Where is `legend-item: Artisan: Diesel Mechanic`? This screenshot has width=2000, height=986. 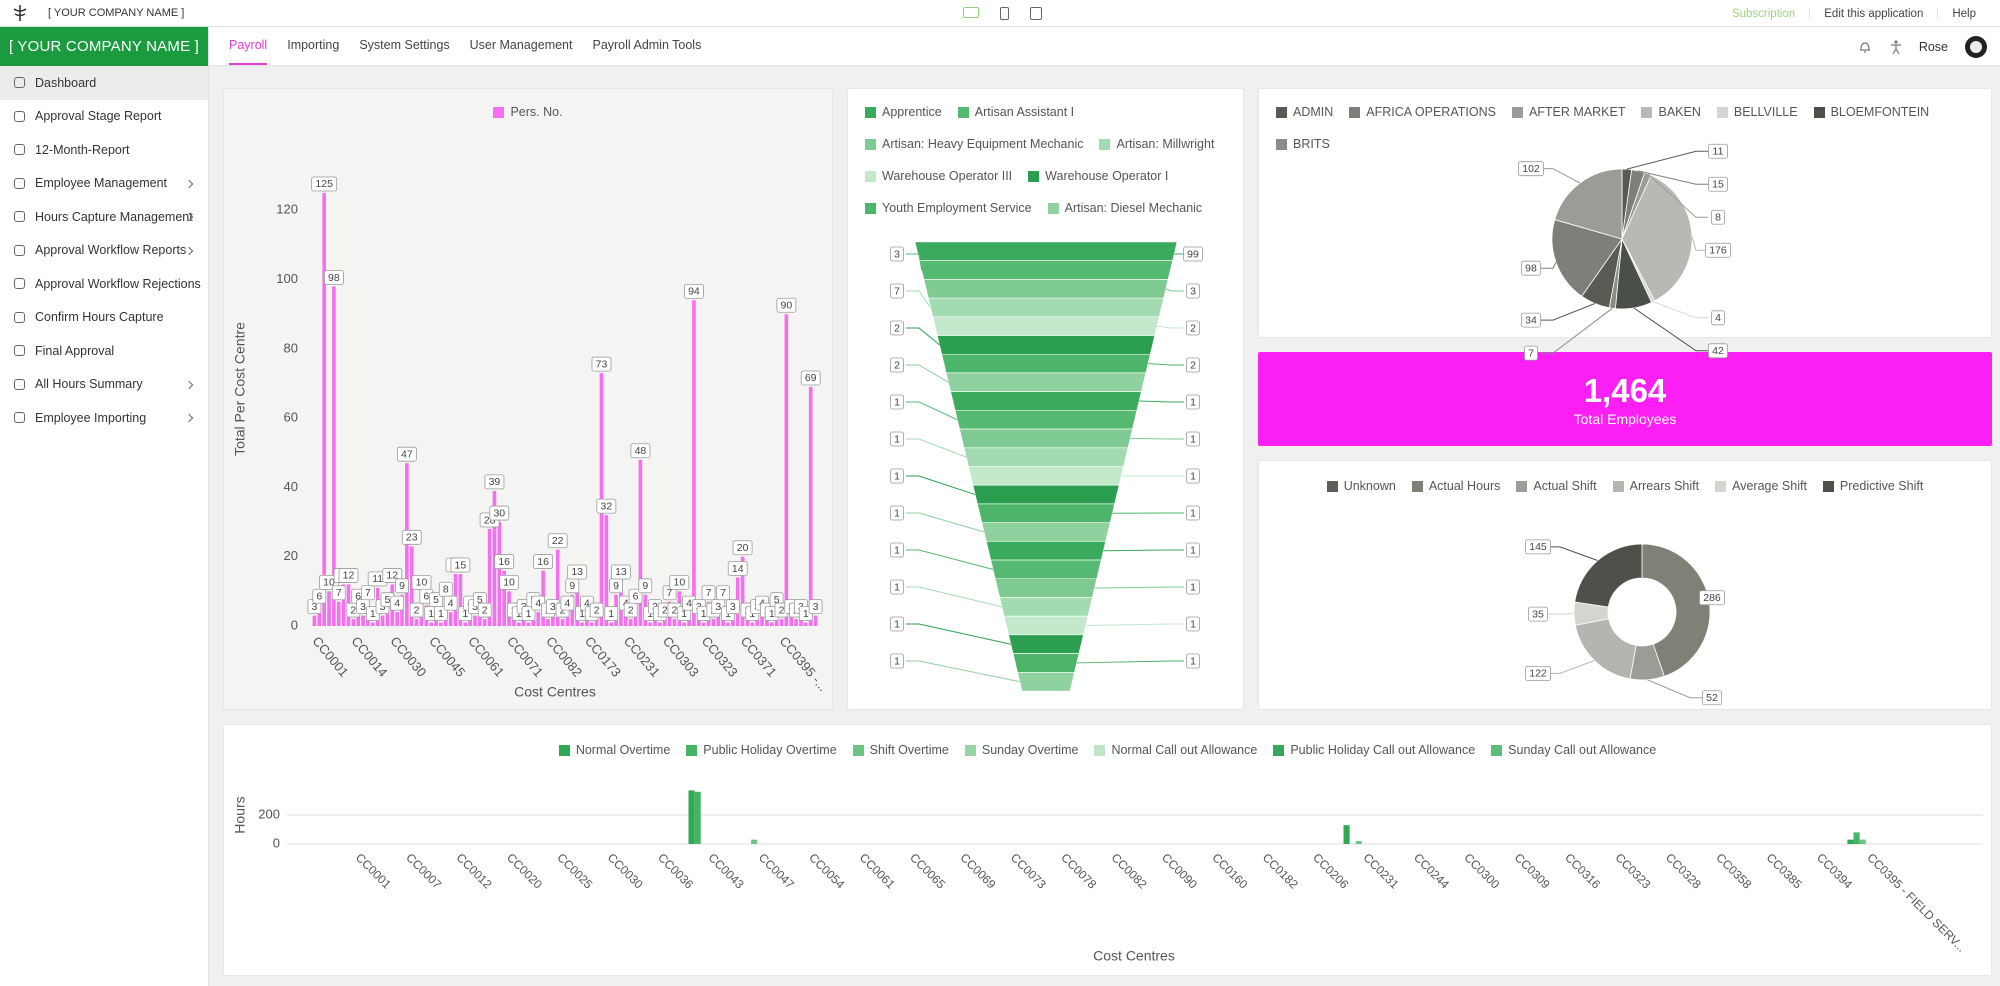 legend-item: Artisan: Diesel Mechanic is located at coordinates (1124, 208).